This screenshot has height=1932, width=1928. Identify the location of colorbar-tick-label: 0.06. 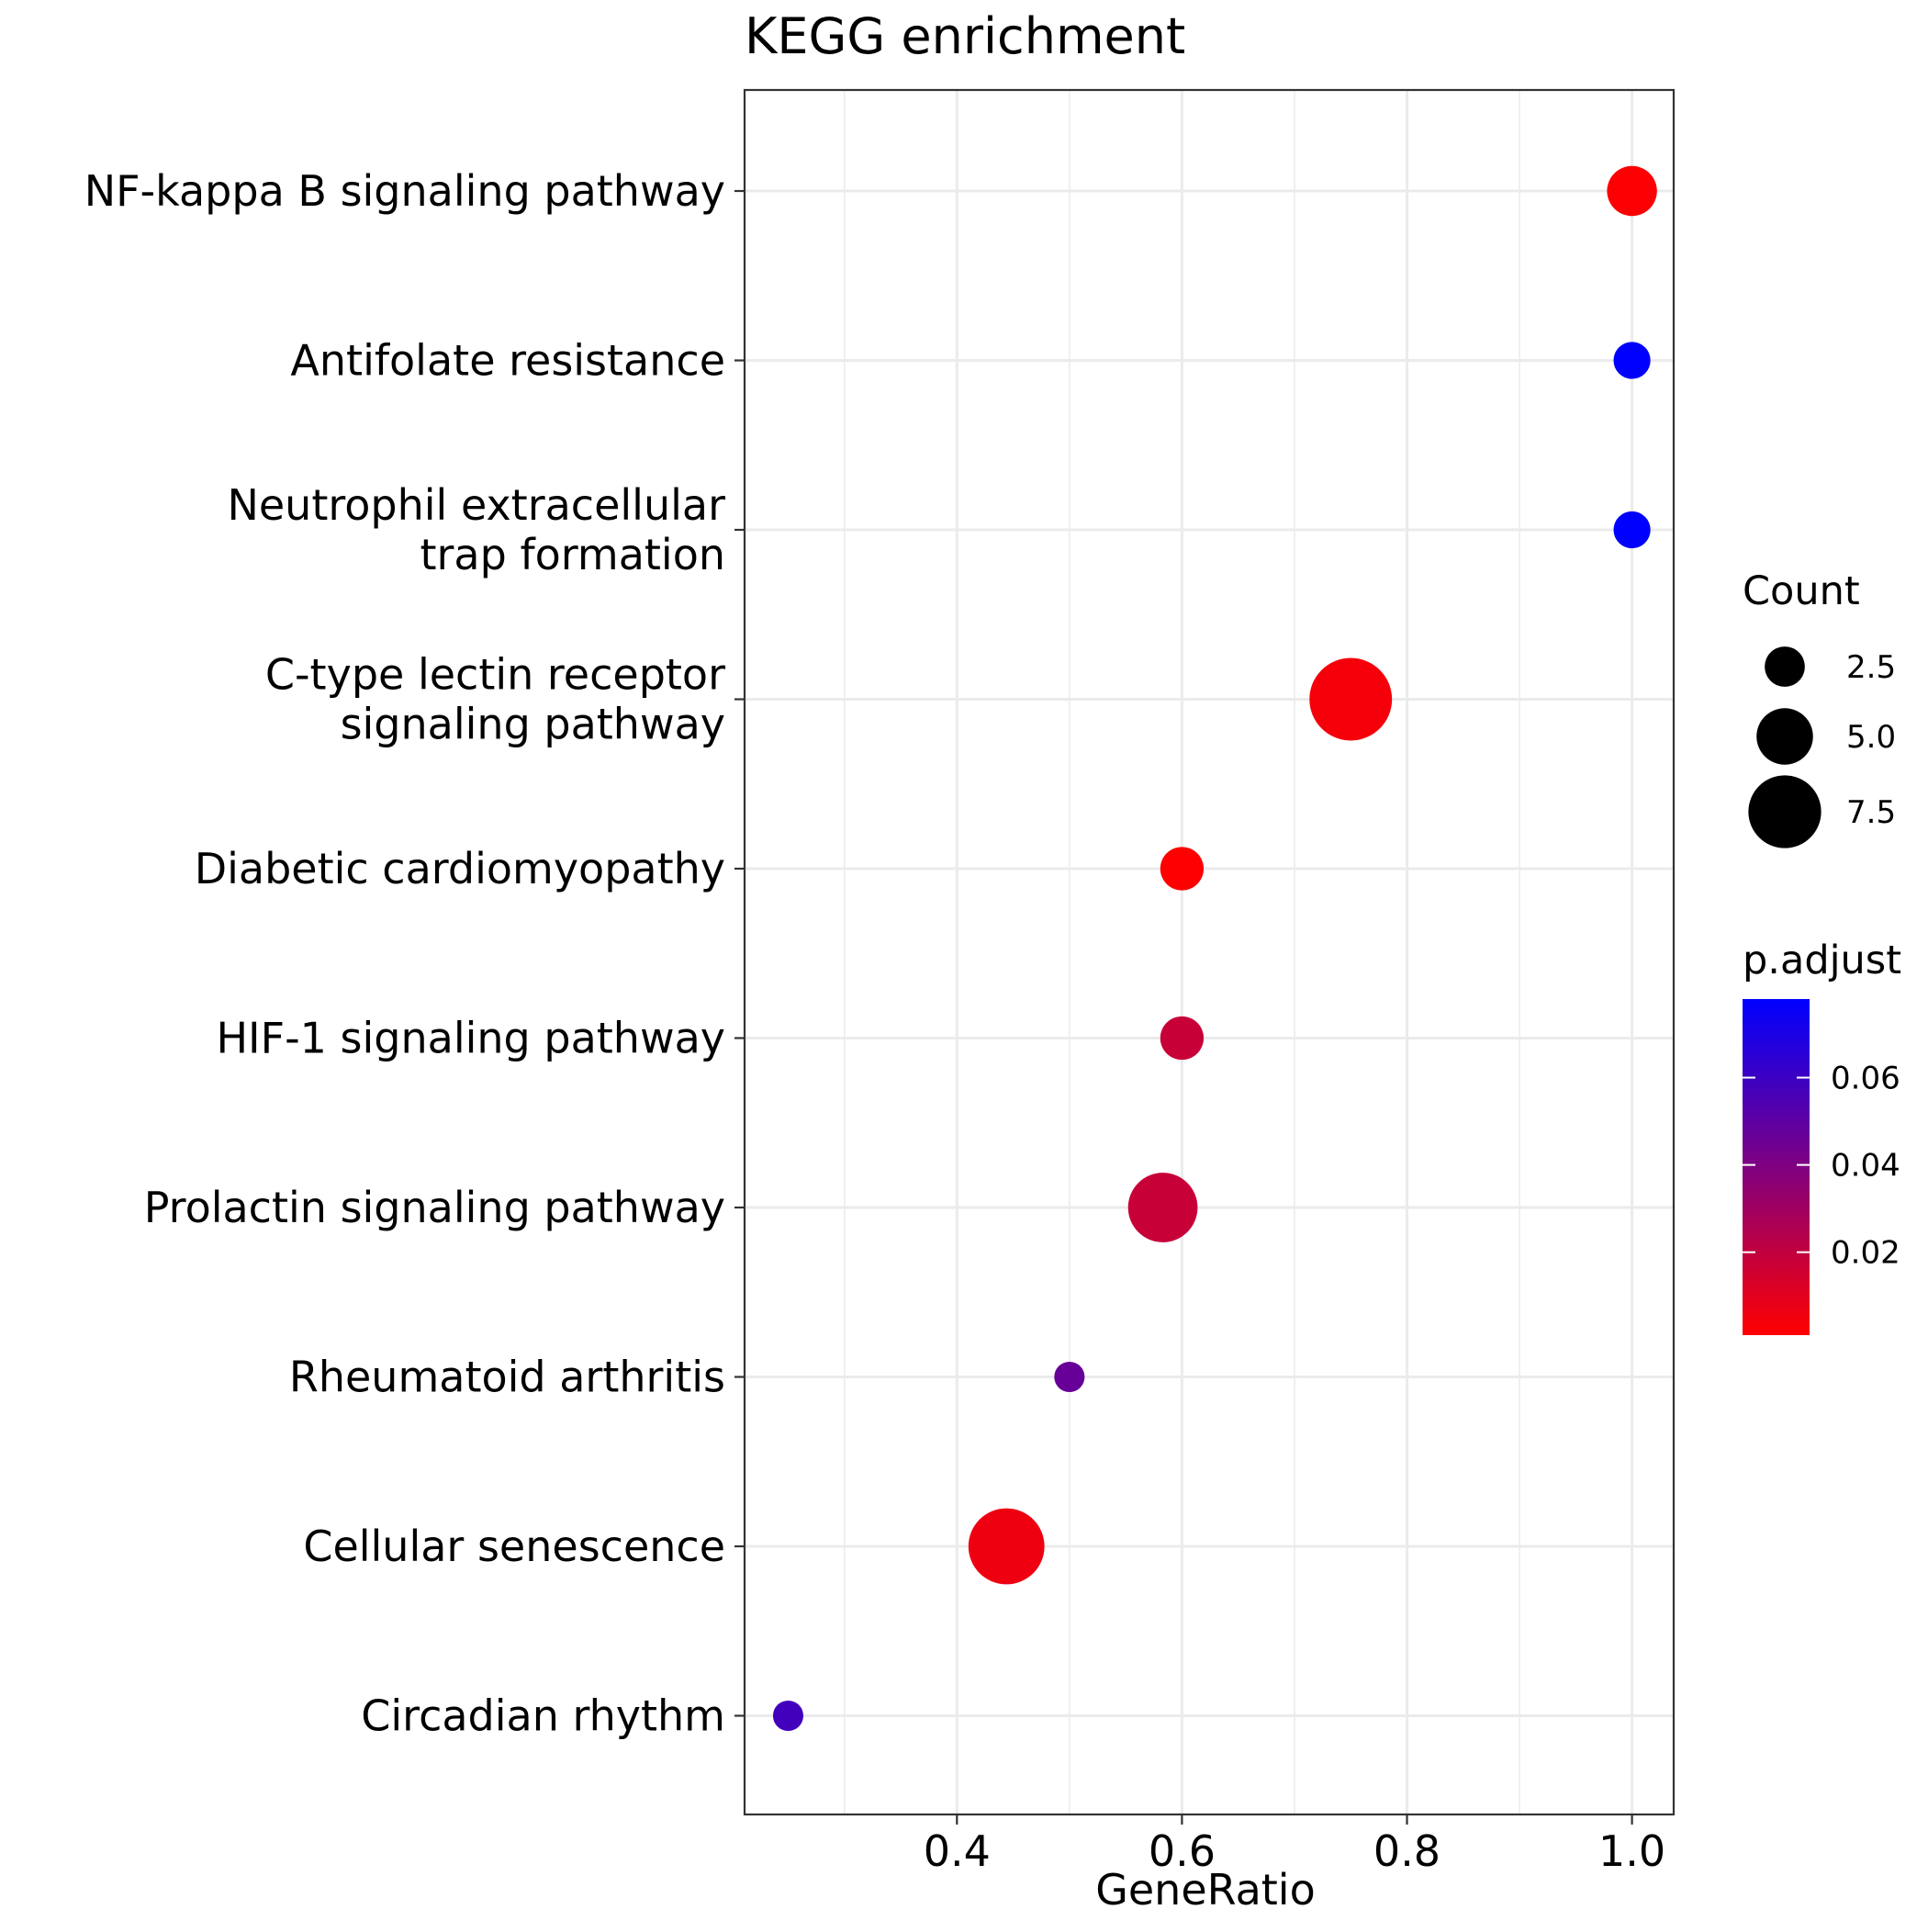
(1865, 1079).